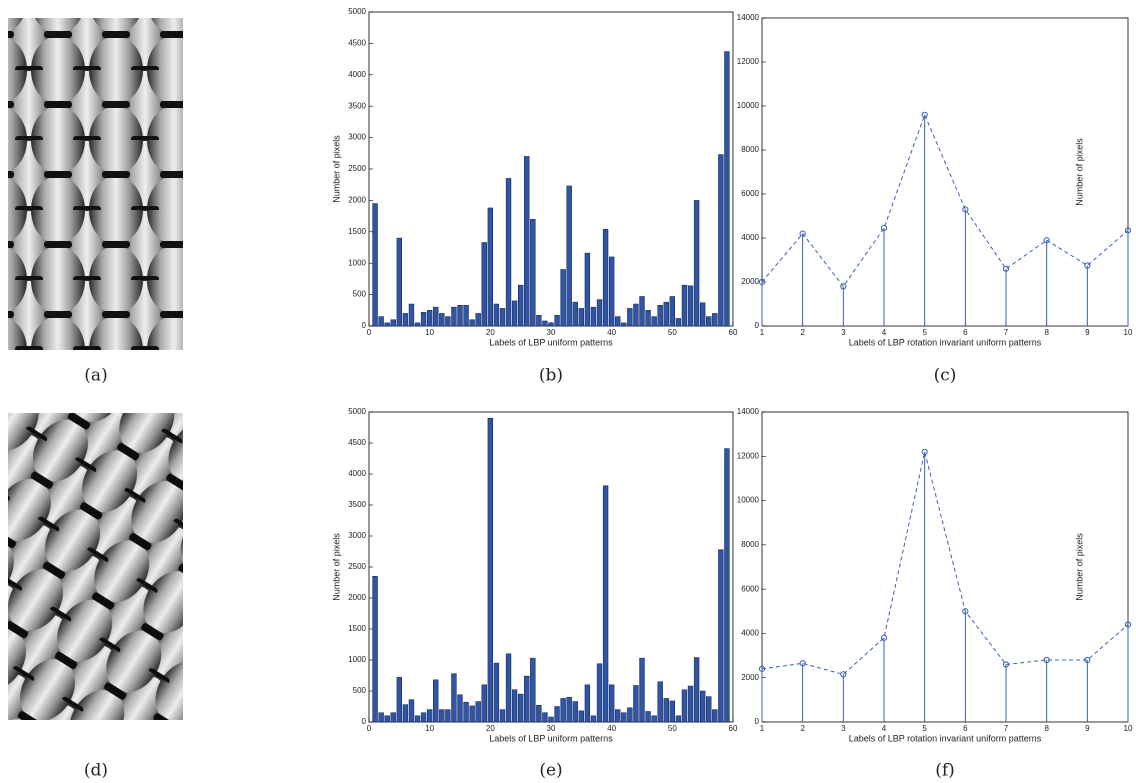  Describe the element at coordinates (1087, 728) in the screenshot. I see `x-tick-label: 9` at that location.